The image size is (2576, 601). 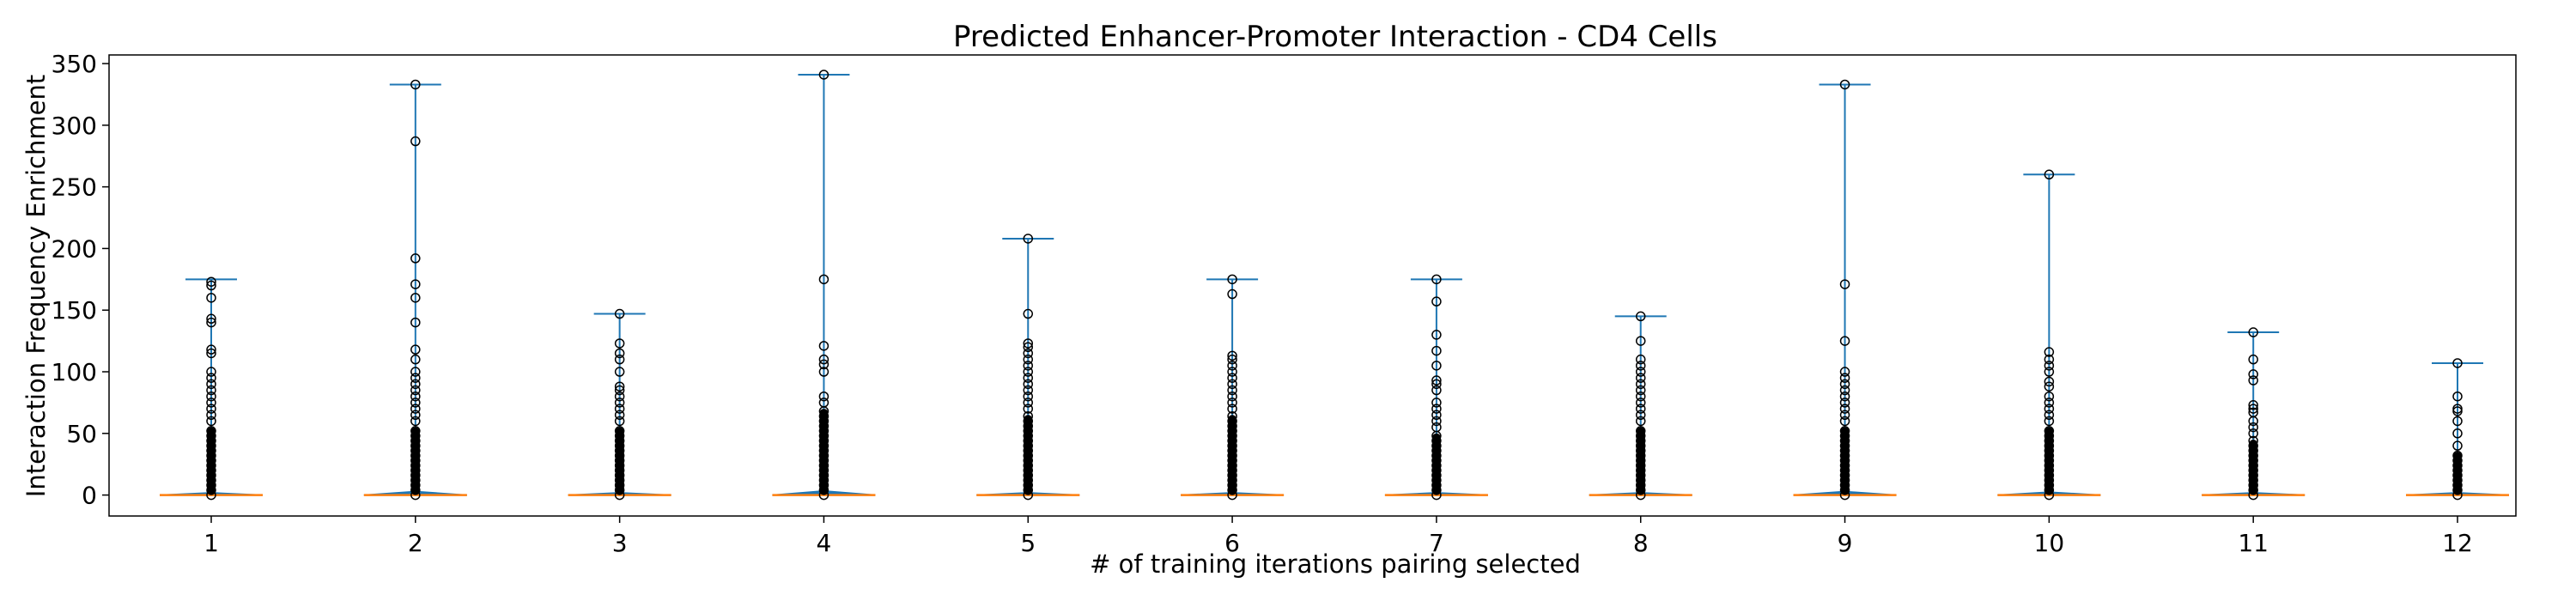 What do you see at coordinates (82, 434) in the screenshot?
I see `y-tick-label: 50` at bounding box center [82, 434].